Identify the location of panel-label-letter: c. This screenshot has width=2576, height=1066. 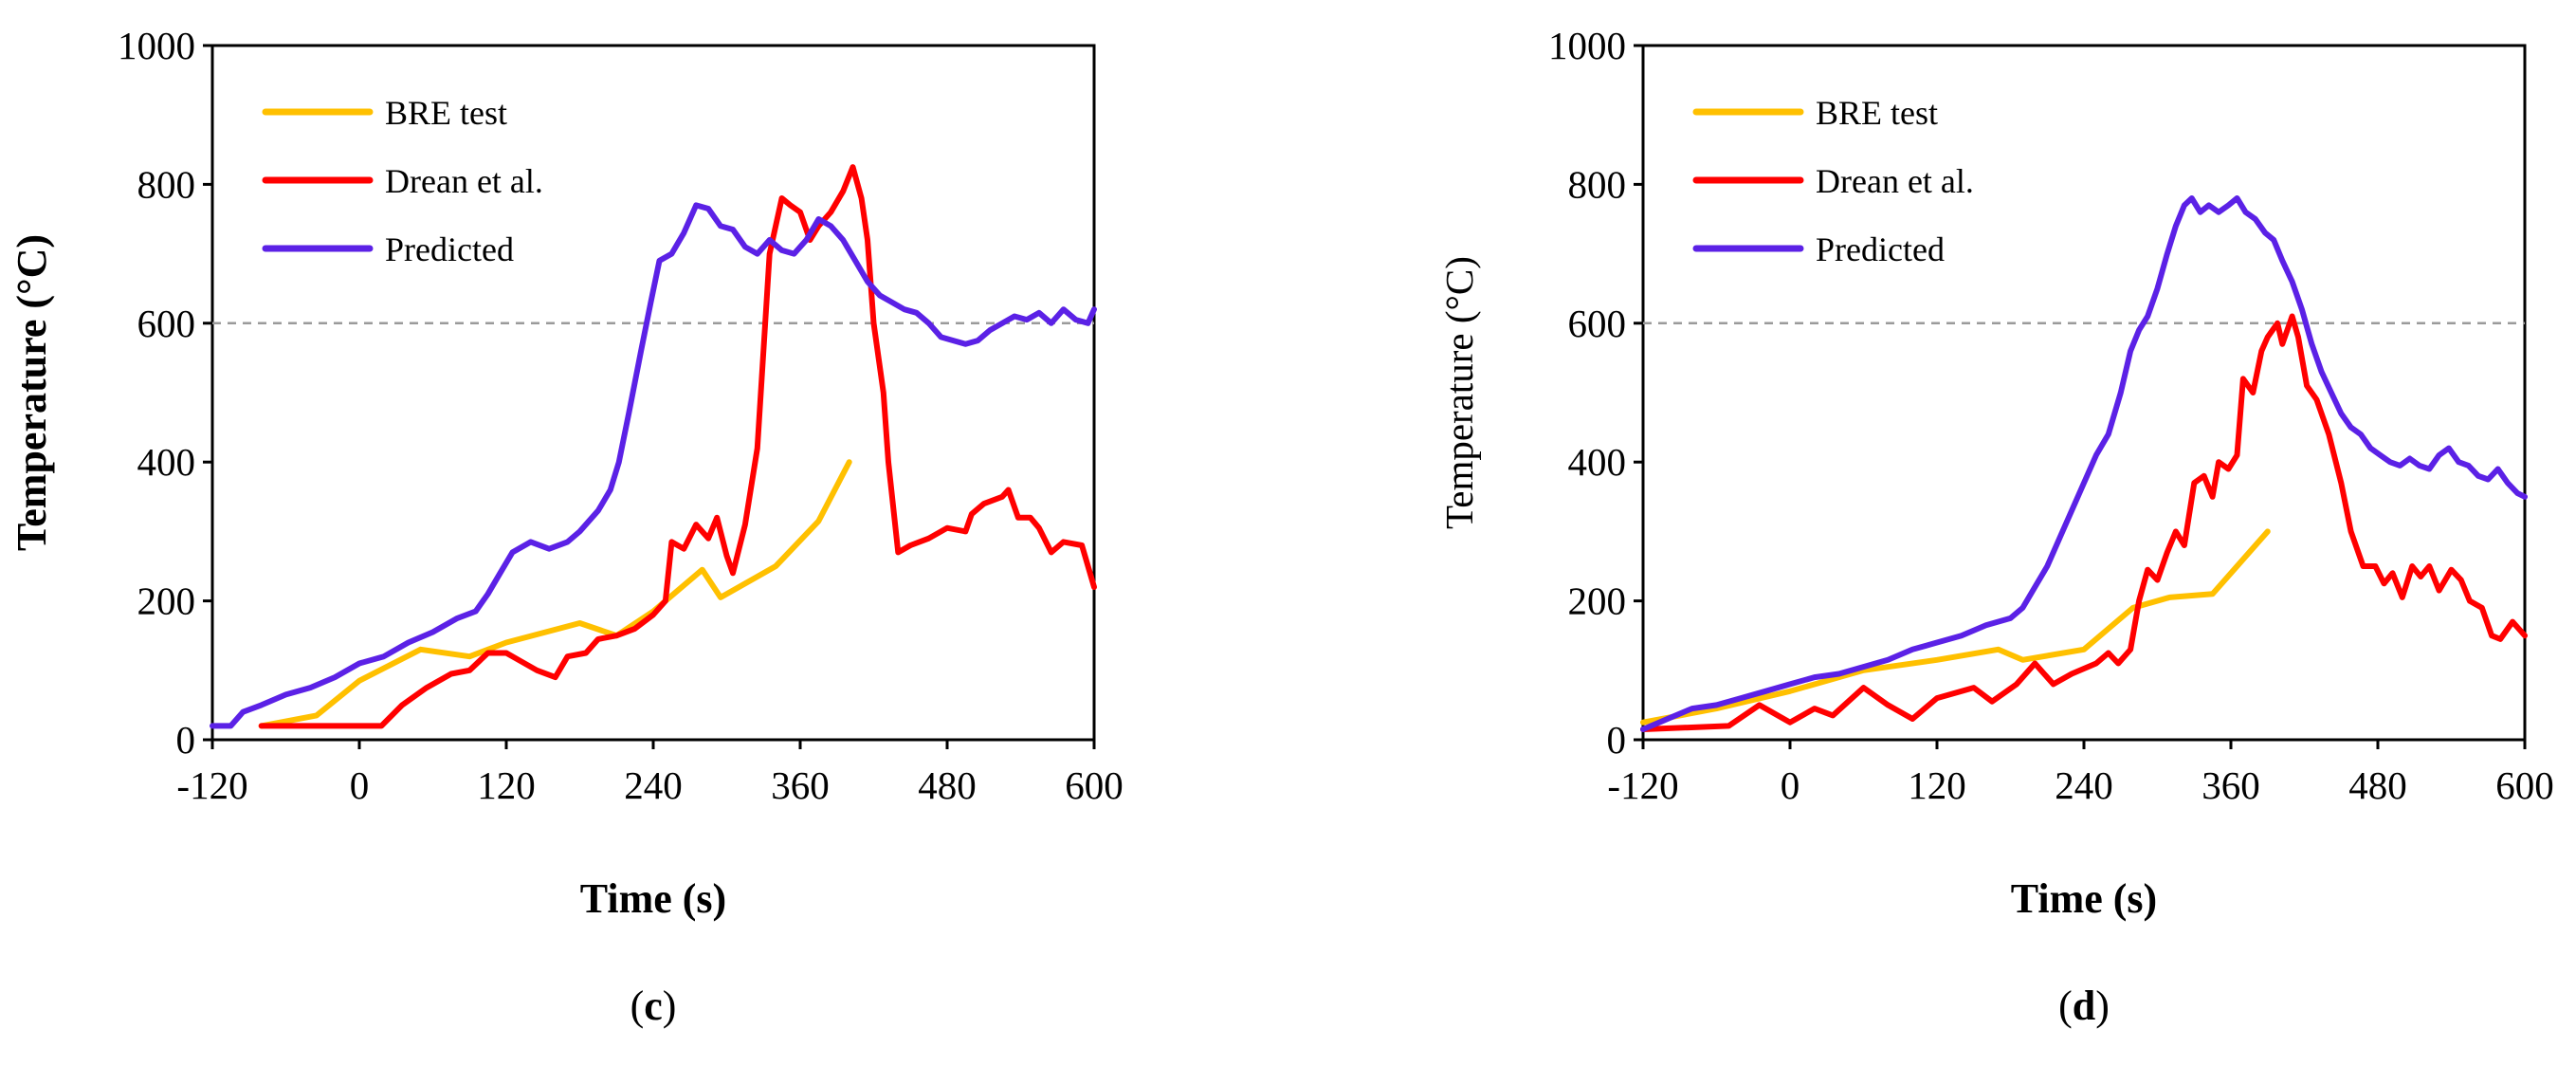
(653, 1006).